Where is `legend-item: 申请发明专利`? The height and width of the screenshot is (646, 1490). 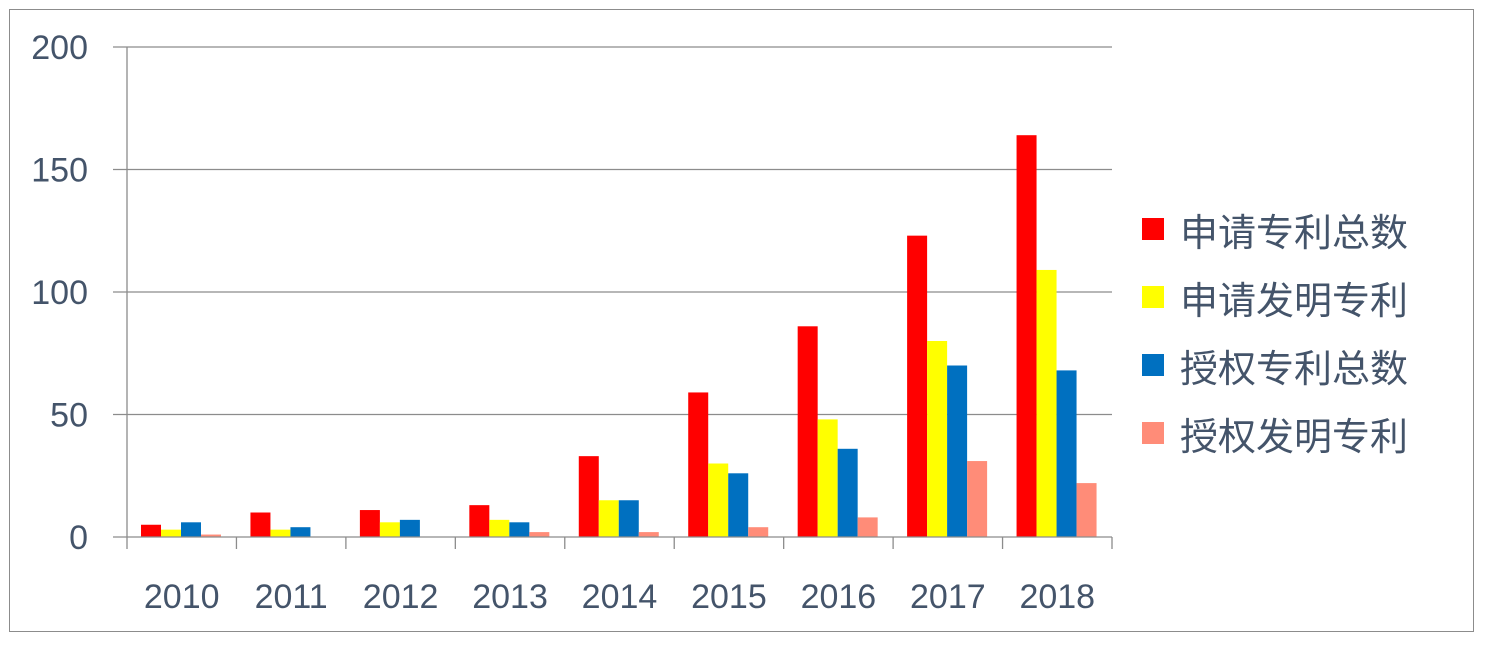 legend-item: 申请发明专利 is located at coordinates (1275, 297).